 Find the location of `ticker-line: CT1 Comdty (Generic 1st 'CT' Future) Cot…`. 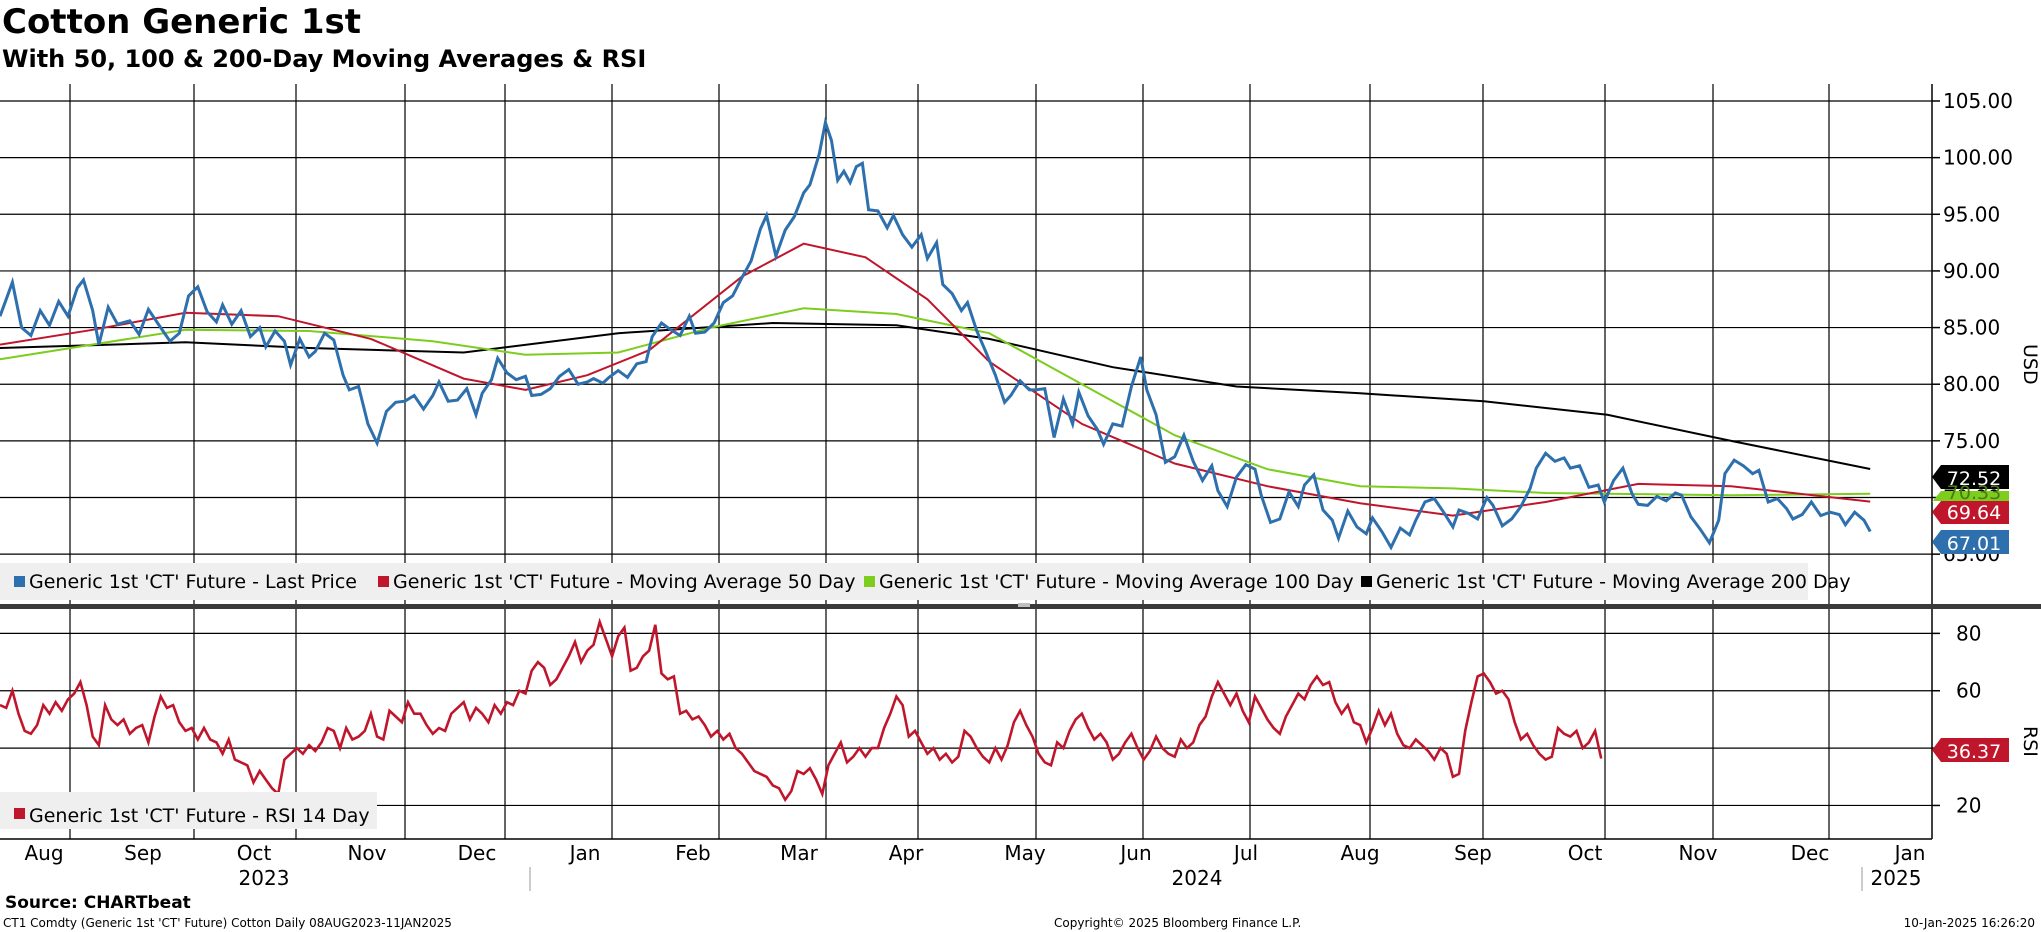

ticker-line: CT1 Comdty (Generic 1st 'CT' Future) Cot… is located at coordinates (227, 923).